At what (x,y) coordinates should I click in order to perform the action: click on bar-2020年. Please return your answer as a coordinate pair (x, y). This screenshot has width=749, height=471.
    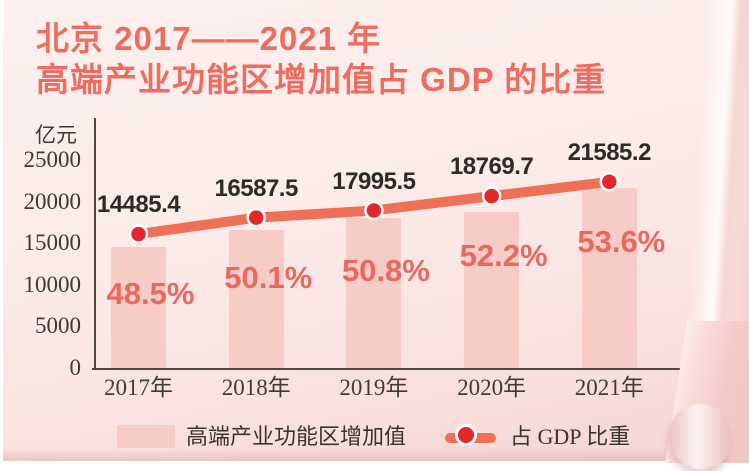
    Looking at the image, I should click on (492, 289).